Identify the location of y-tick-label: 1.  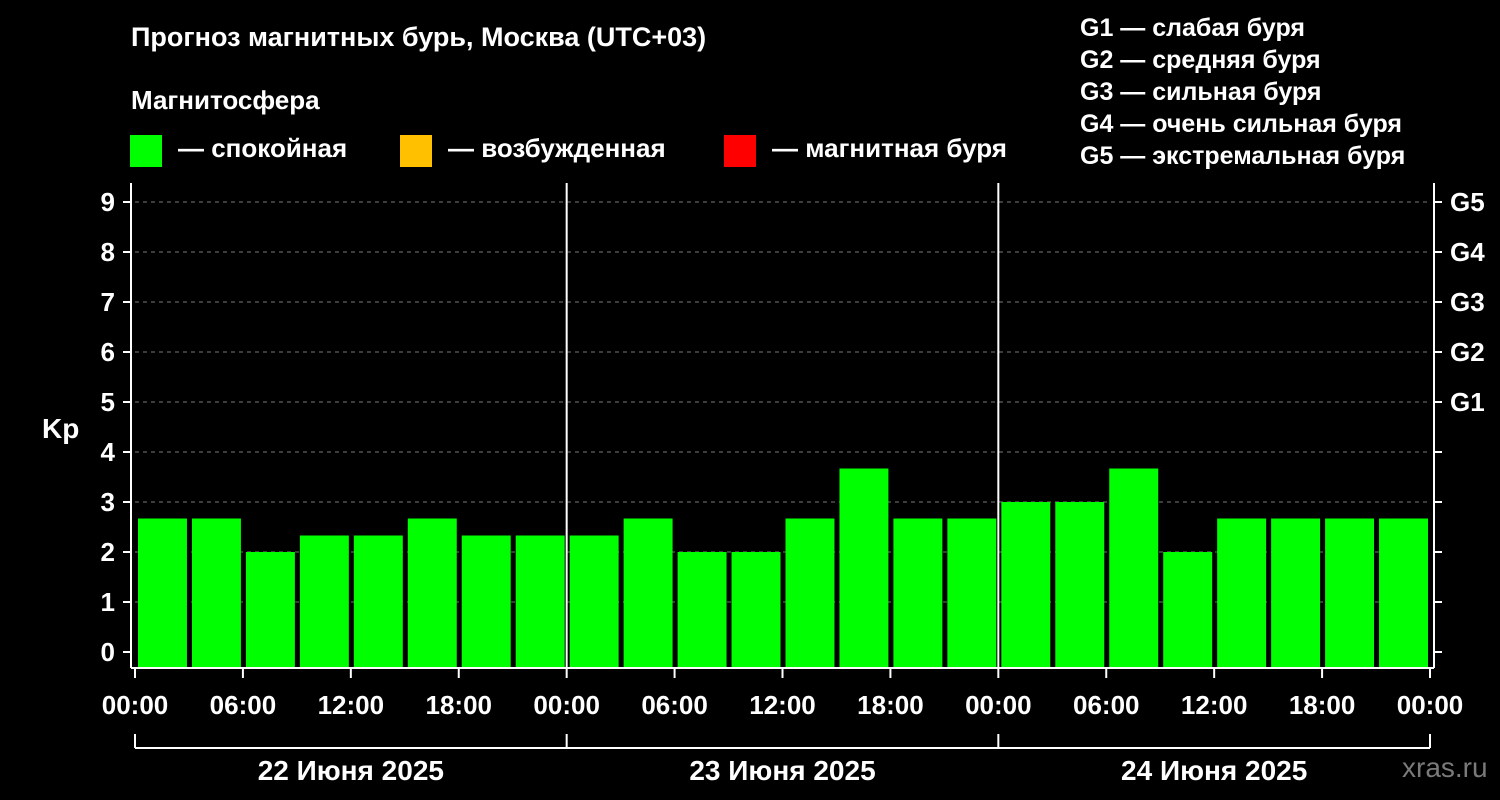
(108, 602).